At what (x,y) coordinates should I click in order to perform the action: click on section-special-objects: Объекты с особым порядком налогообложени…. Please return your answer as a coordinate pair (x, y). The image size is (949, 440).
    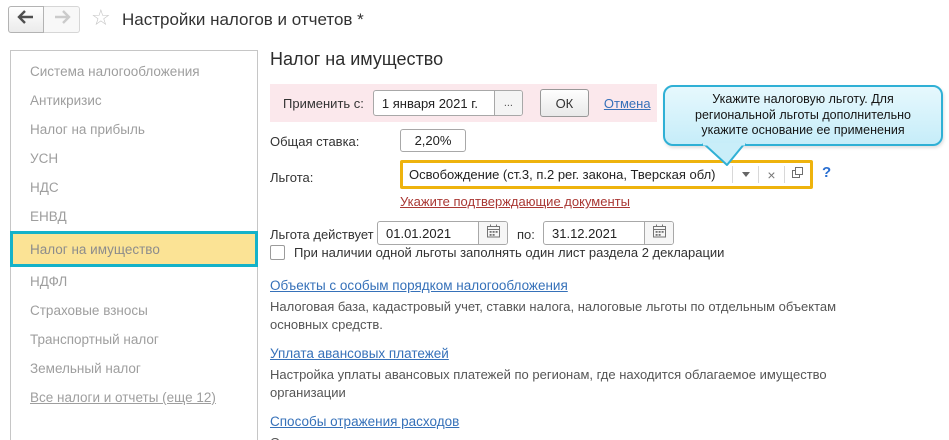
    Looking at the image, I should click on (600, 305).